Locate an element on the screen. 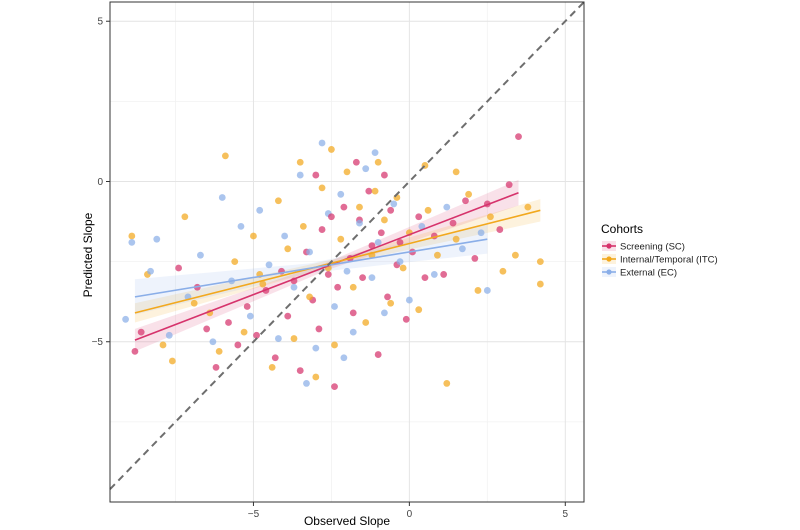 This screenshot has height=530, width=800. y-tick-label: 0 is located at coordinates (100, 182).